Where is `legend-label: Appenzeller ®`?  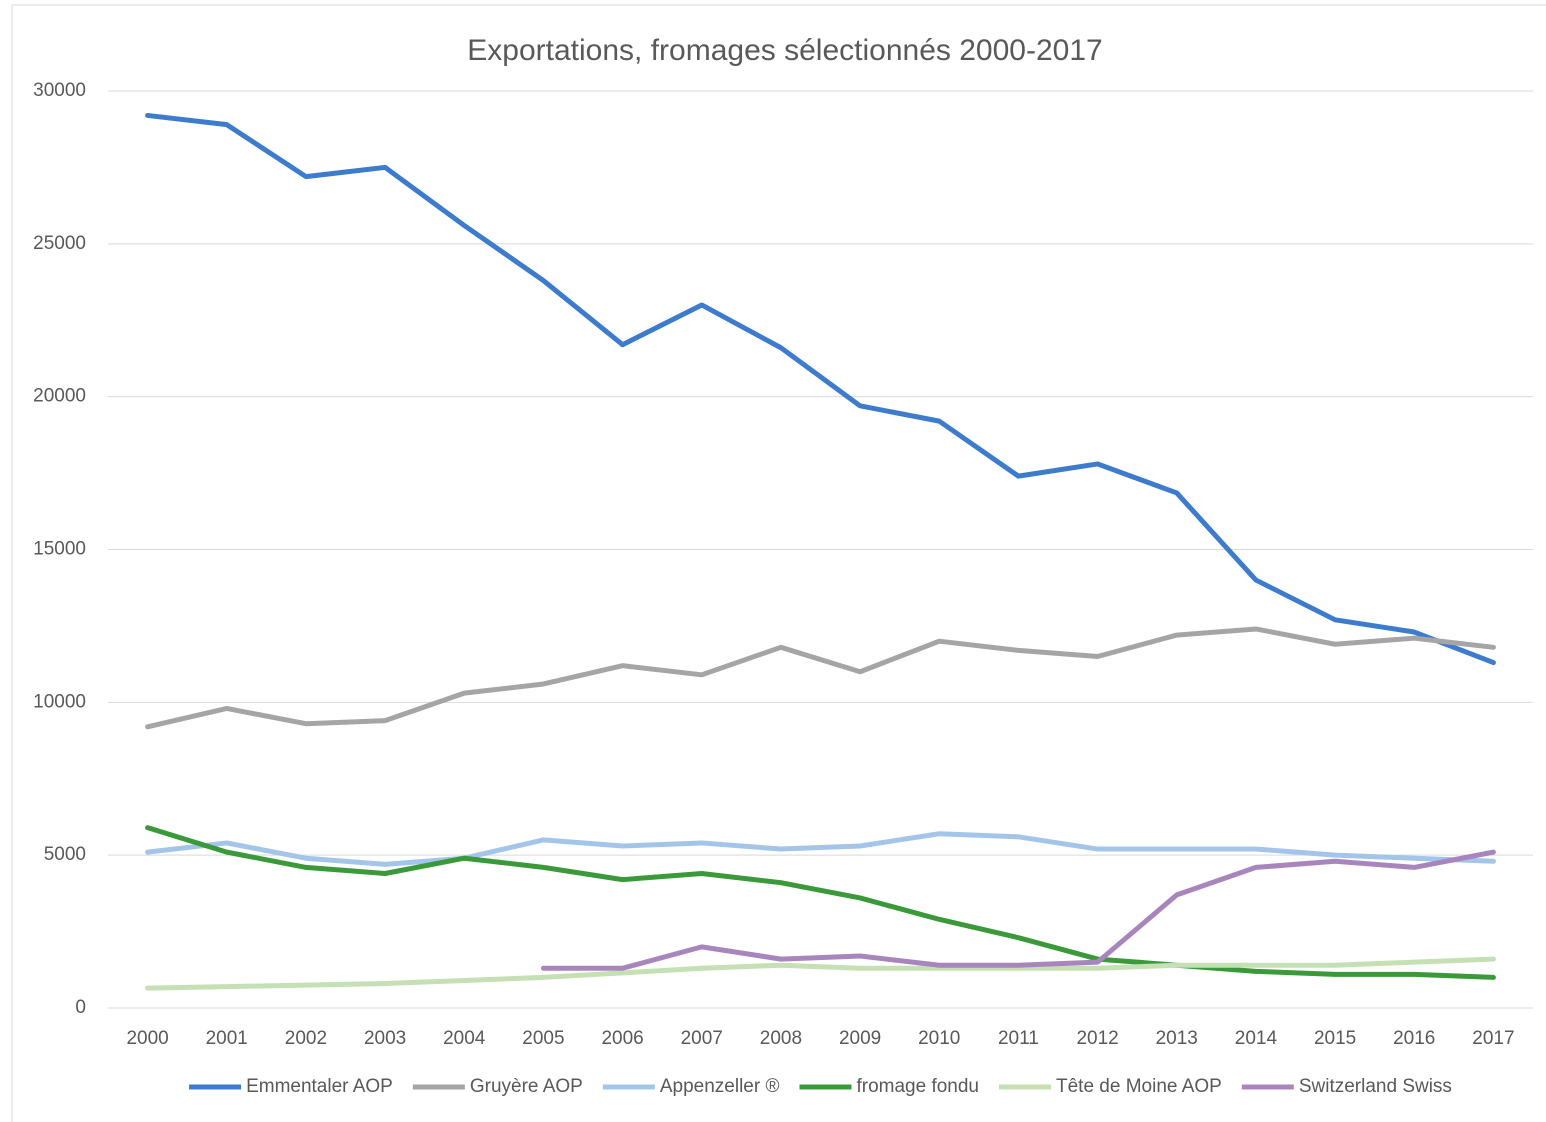
legend-label: Appenzeller ® is located at coordinates (720, 1086).